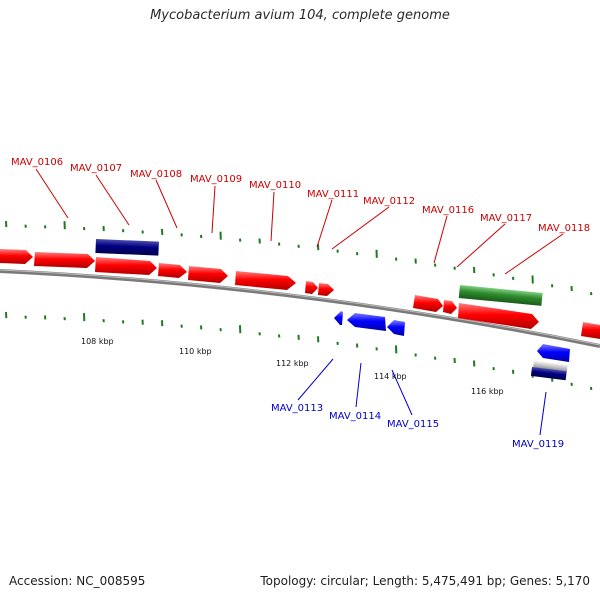  What do you see at coordinates (127, 247) in the screenshot?
I see `gene-mav-0107-navy` at bounding box center [127, 247].